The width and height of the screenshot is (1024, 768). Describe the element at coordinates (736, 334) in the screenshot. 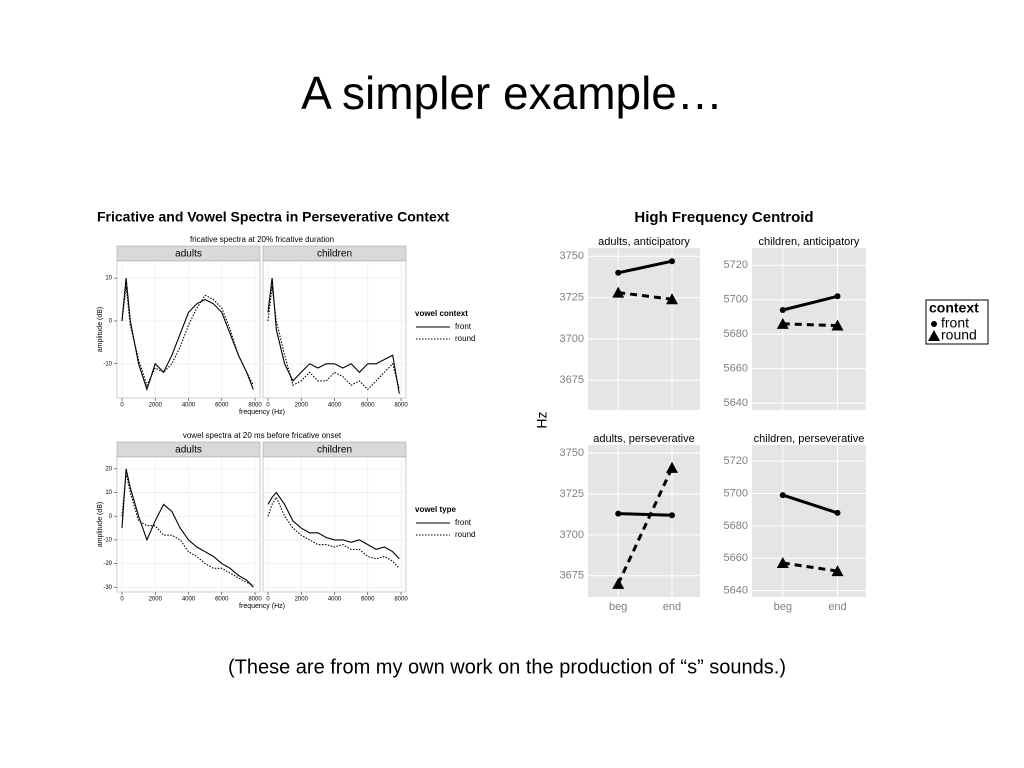

I see `y-tick-label: 5680` at that location.